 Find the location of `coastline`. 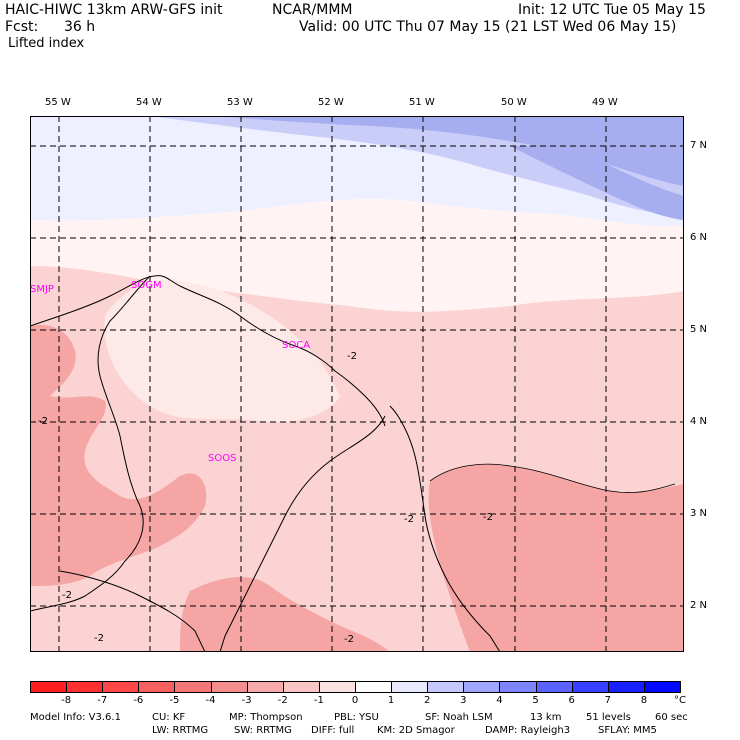

coastline is located at coordinates (208, 351).